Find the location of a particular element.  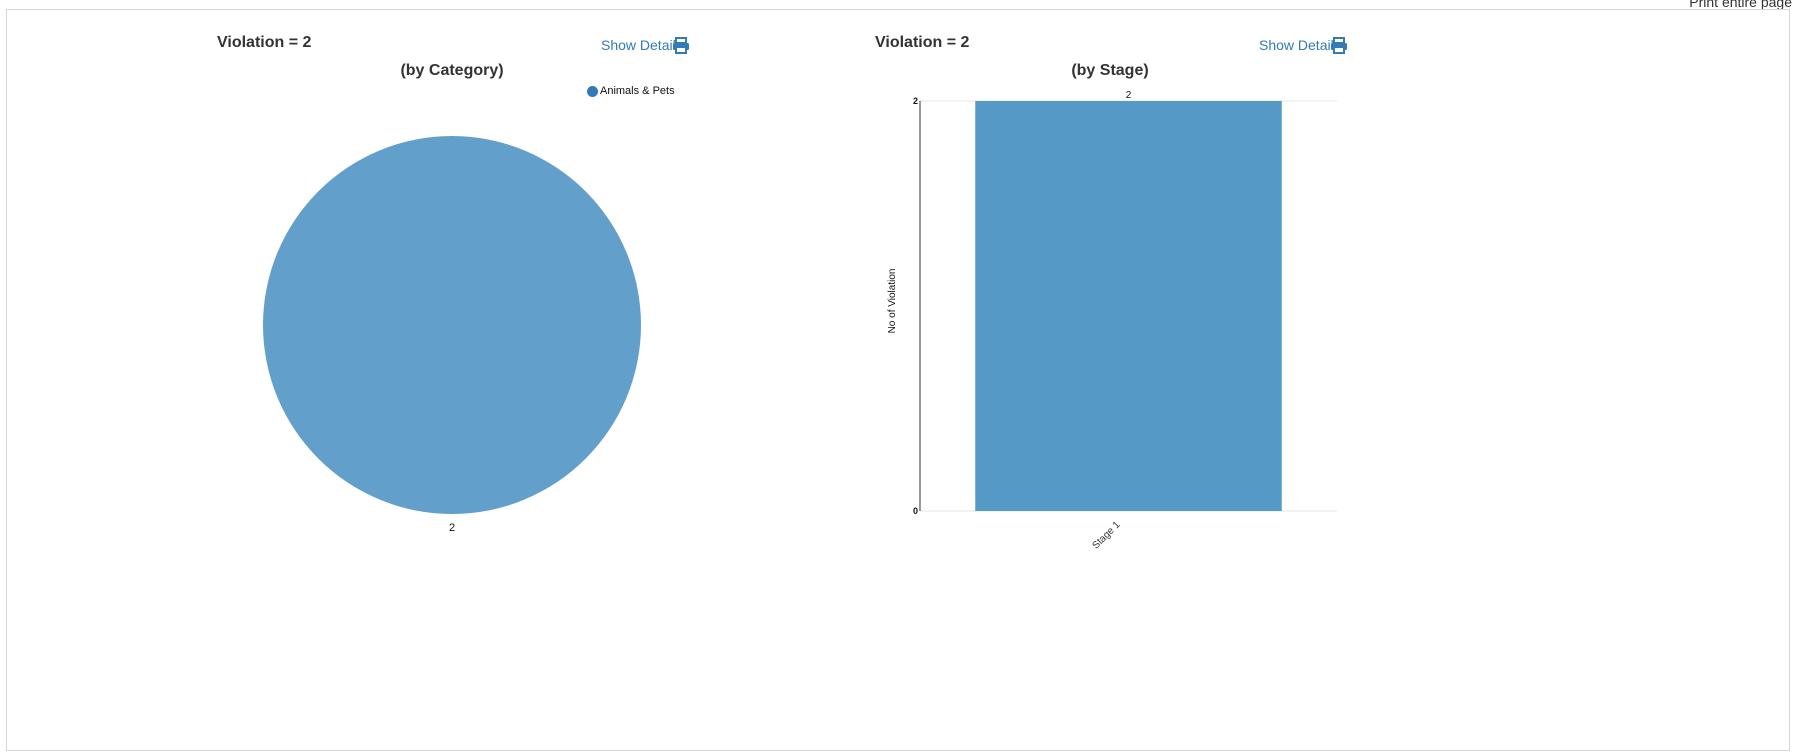

stage-show-detail-link: Show Detail is located at coordinates (1296, 45).